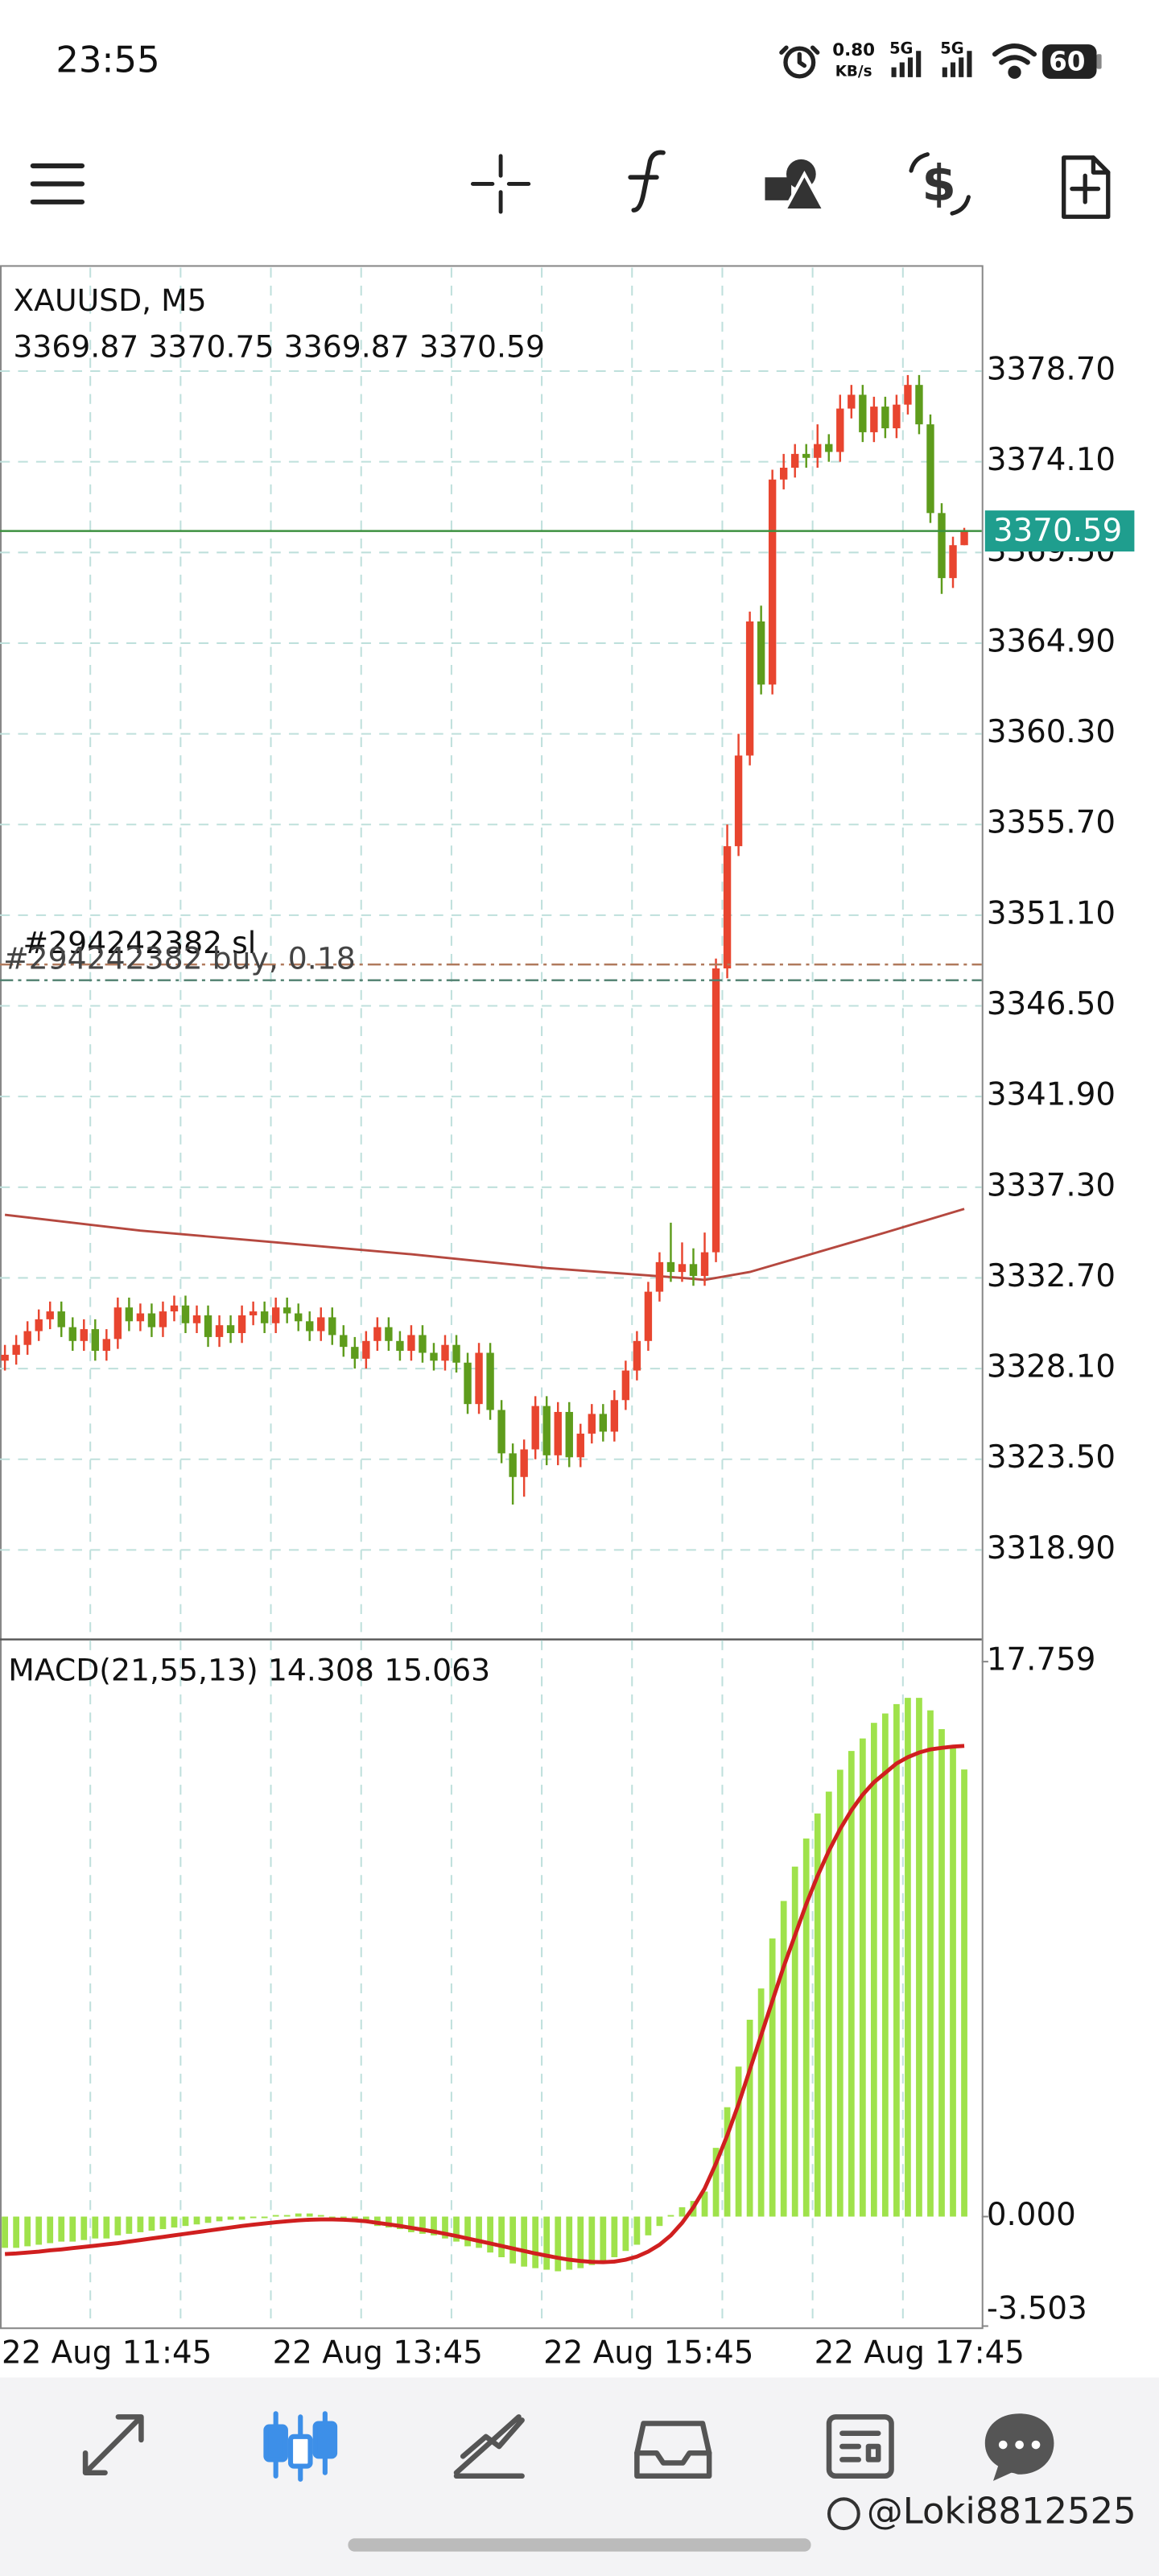  I want to click on crosshair-button, so click(501, 184).